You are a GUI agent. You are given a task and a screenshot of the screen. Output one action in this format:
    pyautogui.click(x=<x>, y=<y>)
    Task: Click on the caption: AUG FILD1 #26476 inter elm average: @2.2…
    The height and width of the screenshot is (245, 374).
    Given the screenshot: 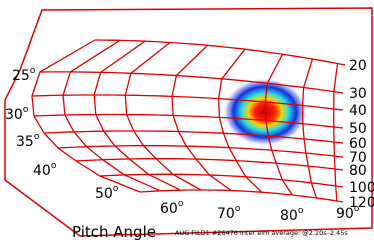 What is the action you would take?
    pyautogui.click(x=261, y=233)
    